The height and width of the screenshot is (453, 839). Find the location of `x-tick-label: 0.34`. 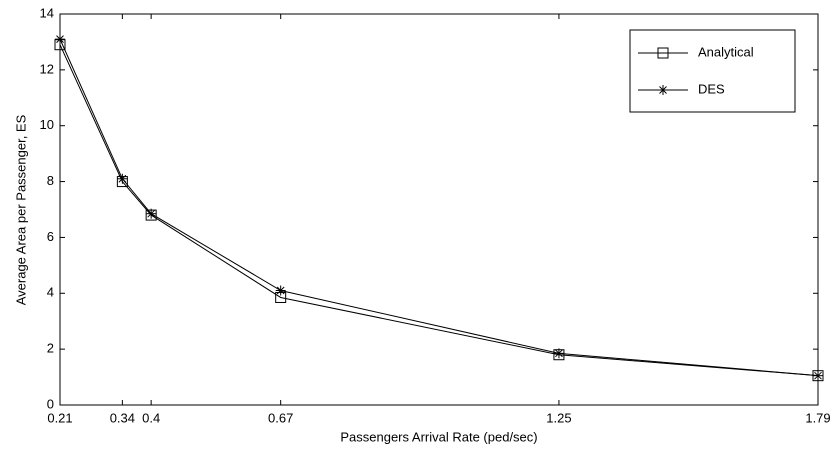

x-tick-label: 0.34 is located at coordinates (122, 417).